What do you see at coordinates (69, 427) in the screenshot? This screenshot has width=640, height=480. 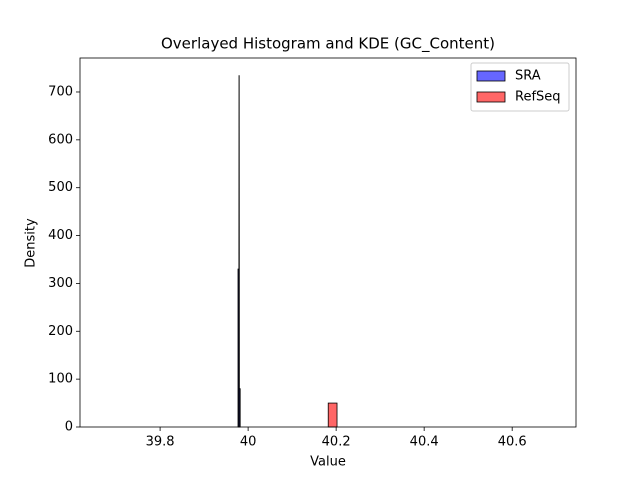 I see `y-tick-label: 0` at bounding box center [69, 427].